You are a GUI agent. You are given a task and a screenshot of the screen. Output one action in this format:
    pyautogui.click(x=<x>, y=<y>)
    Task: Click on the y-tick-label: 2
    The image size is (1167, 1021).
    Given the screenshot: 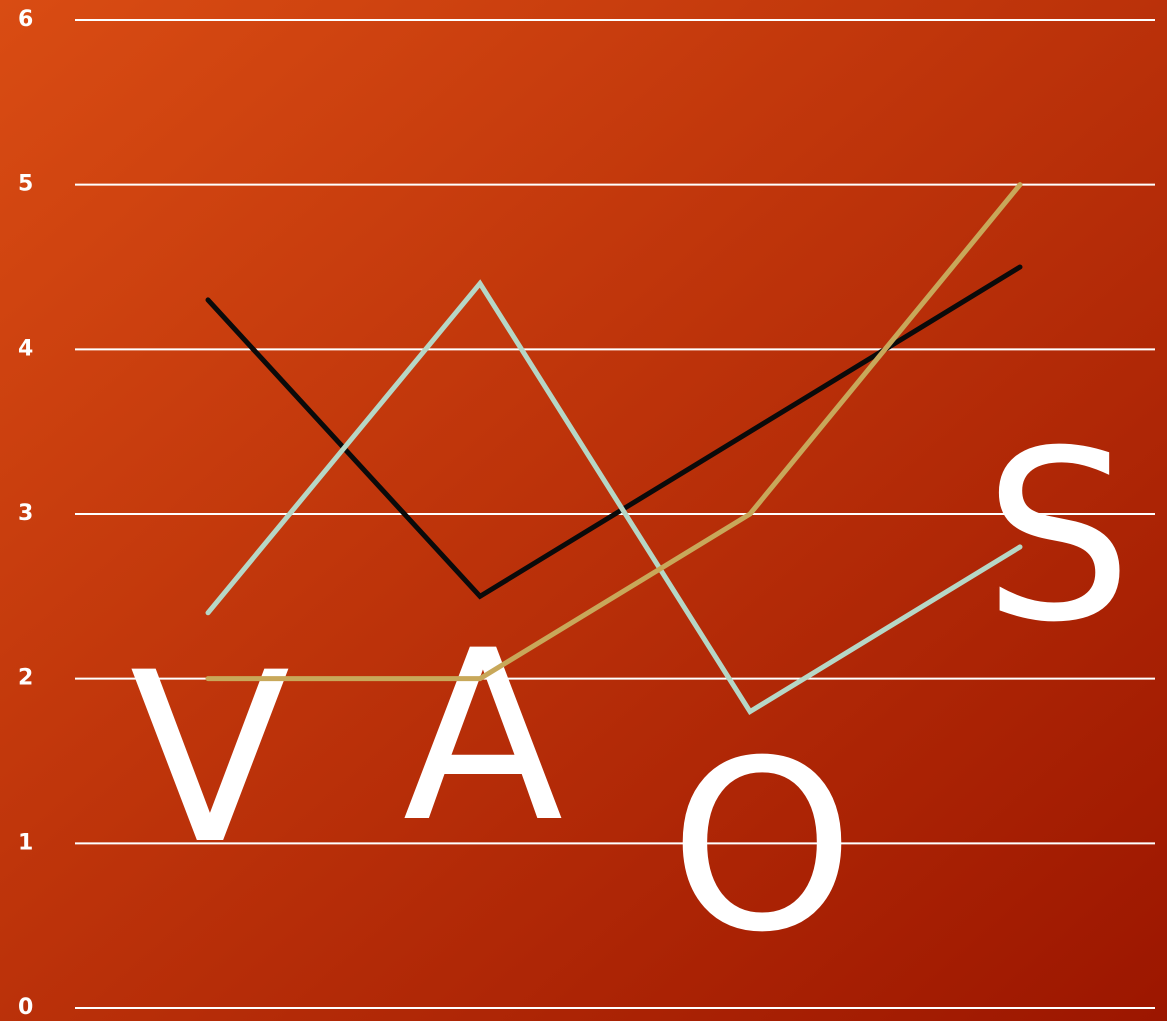 What is the action you would take?
    pyautogui.click(x=25, y=678)
    